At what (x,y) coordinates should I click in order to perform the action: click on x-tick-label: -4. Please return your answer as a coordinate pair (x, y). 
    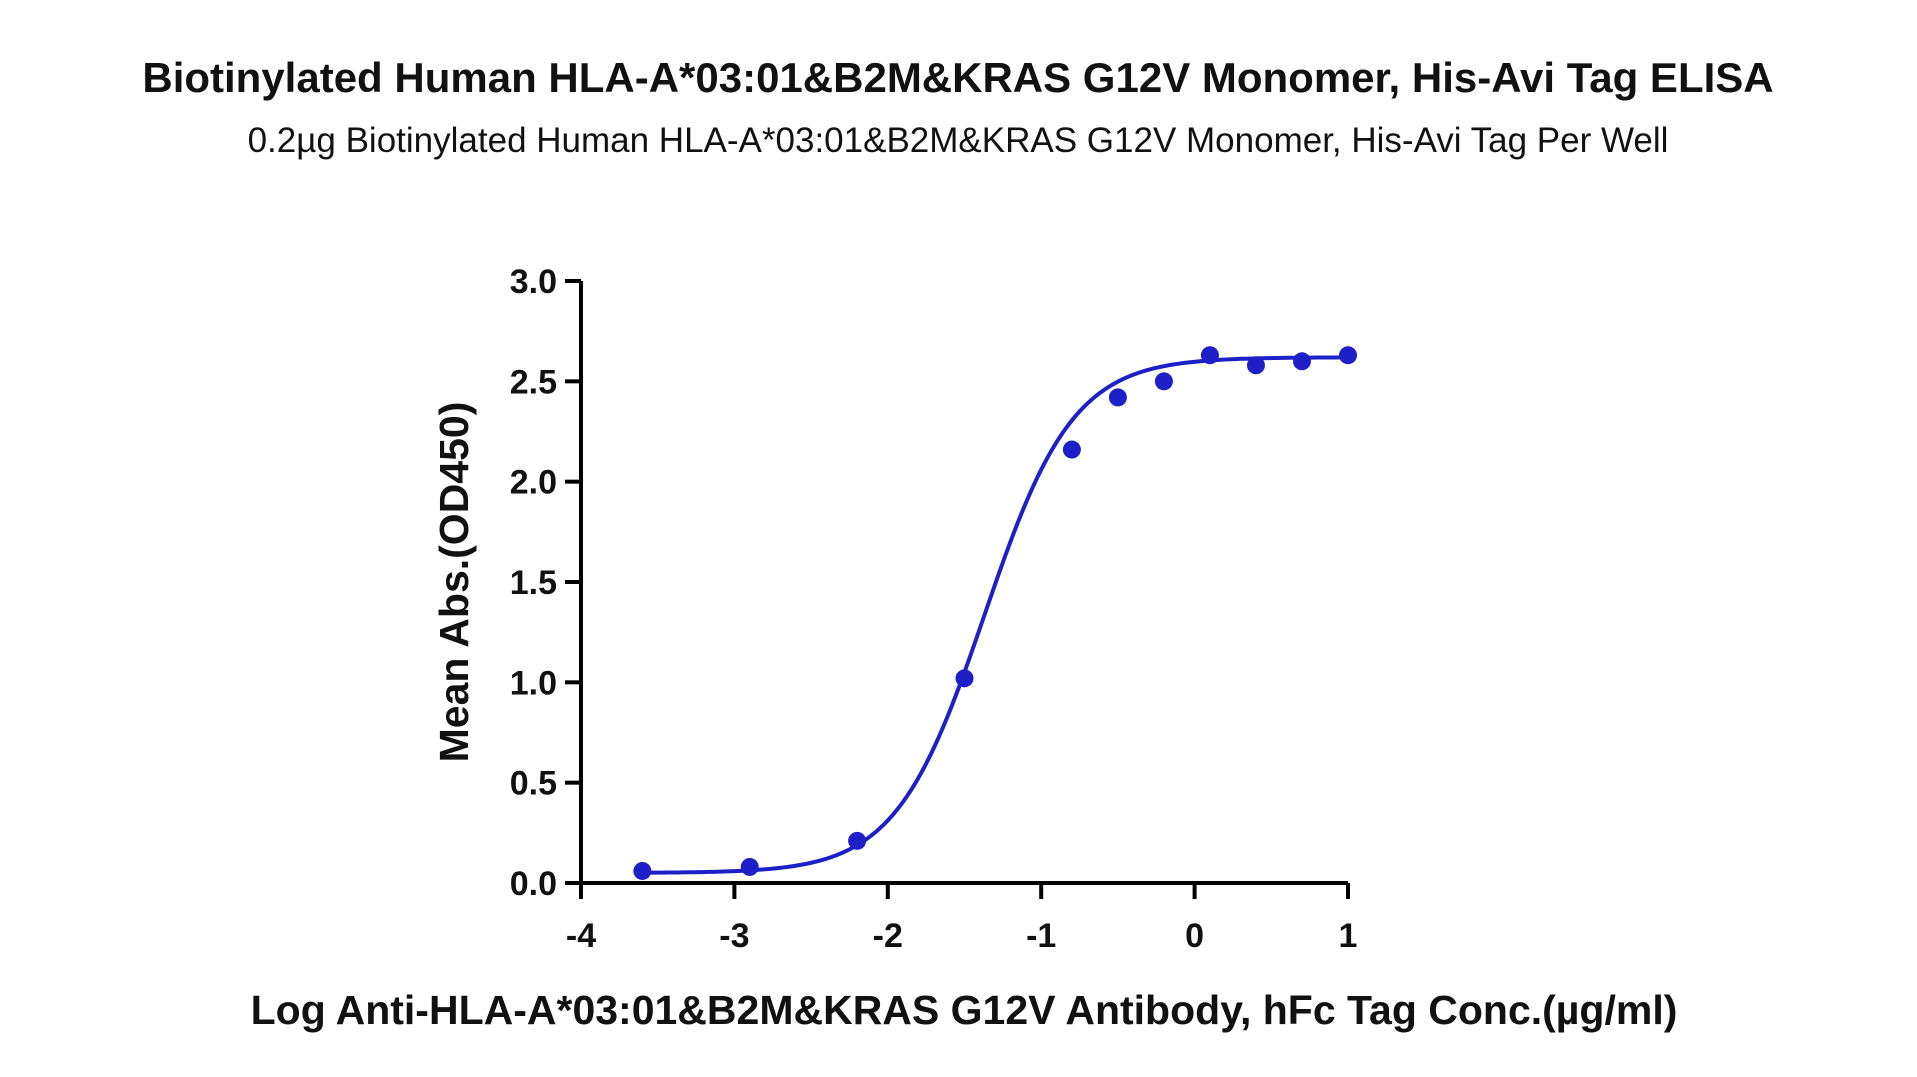
    Looking at the image, I should click on (581, 936).